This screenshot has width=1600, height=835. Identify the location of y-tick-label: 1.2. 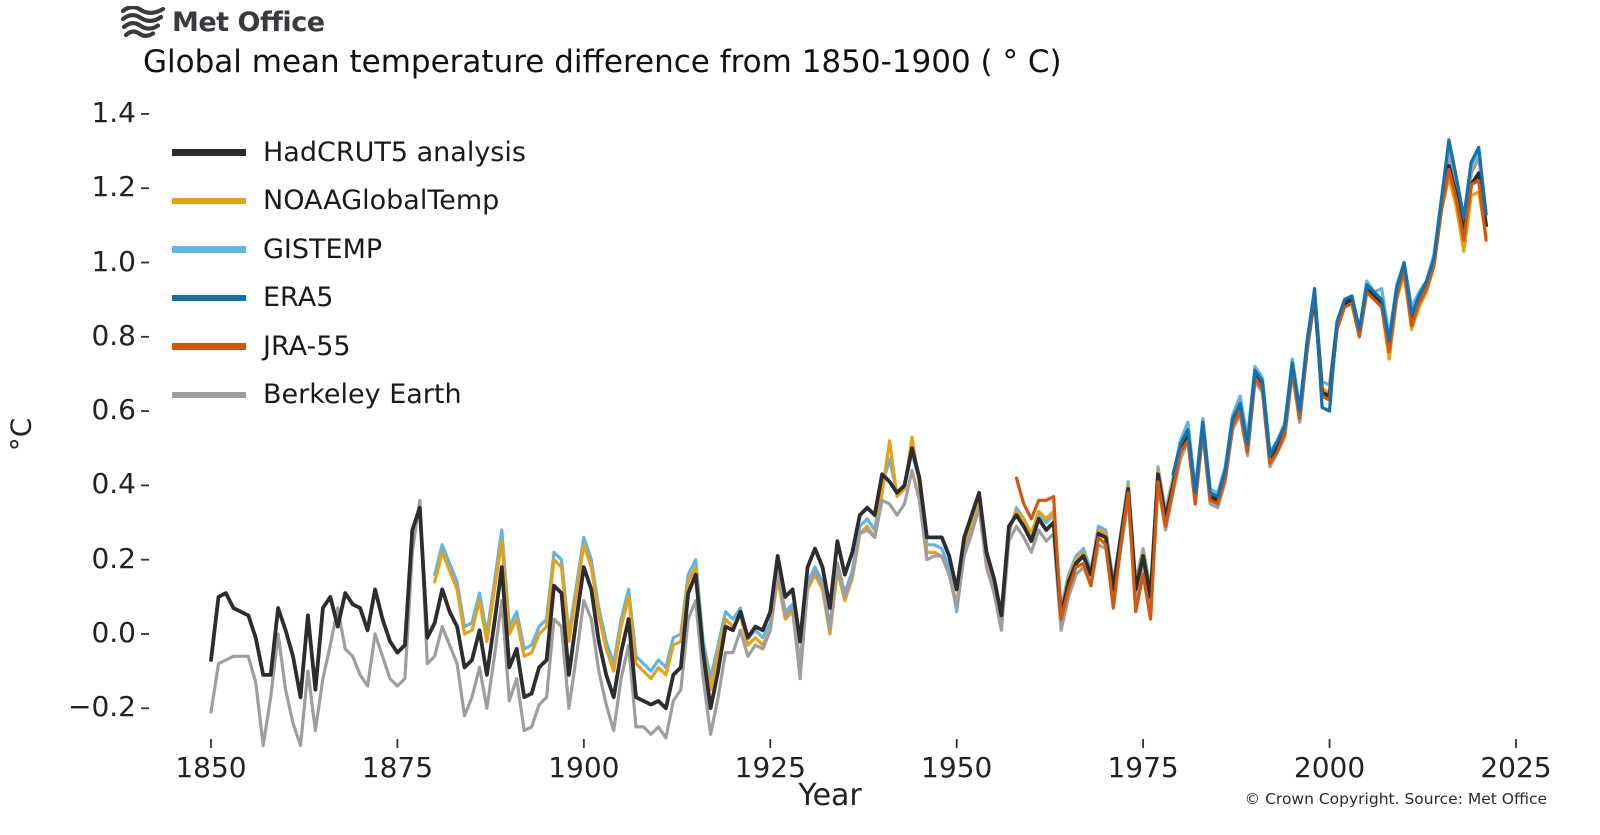
(113, 187).